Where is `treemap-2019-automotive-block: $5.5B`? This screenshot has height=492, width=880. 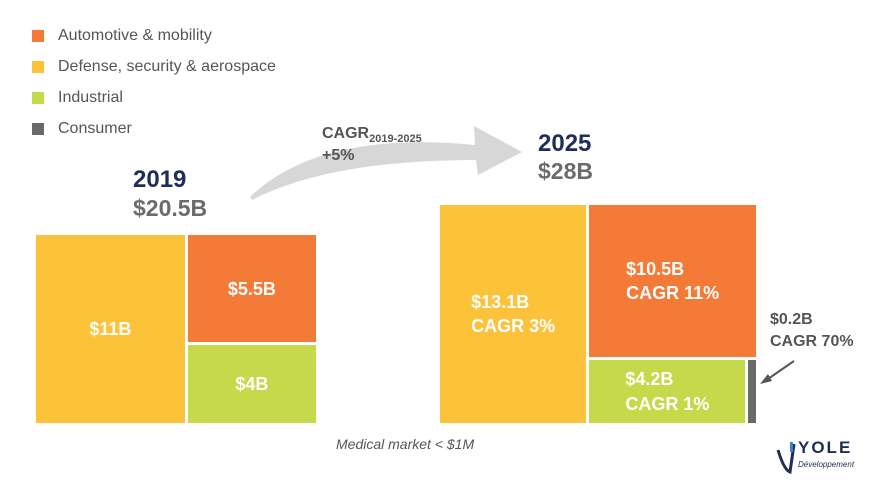
treemap-2019-automotive-block: $5.5B is located at coordinates (251, 289).